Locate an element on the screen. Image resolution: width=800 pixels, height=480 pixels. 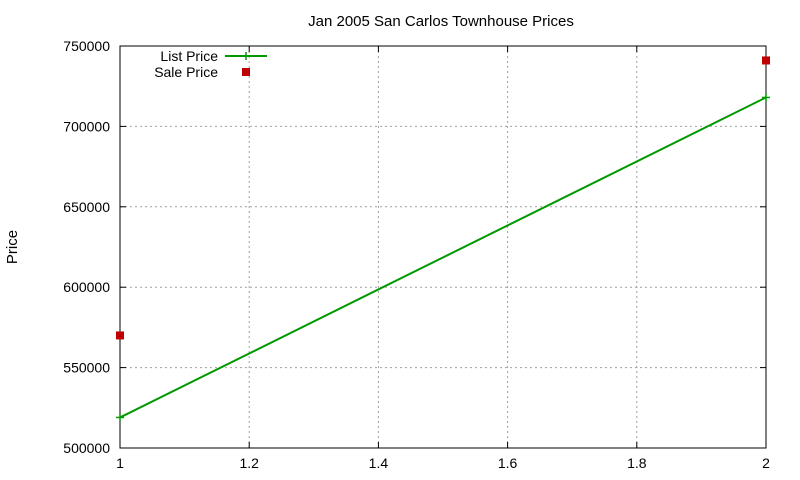
y-tick-label: 600000 is located at coordinates (86, 287).